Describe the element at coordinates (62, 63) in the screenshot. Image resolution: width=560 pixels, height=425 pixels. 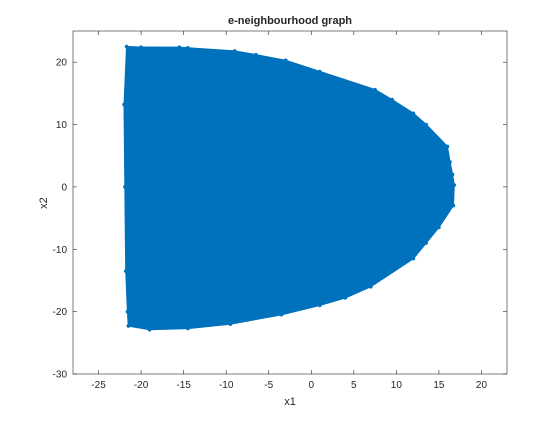
I see `y-tick-label: 20` at that location.